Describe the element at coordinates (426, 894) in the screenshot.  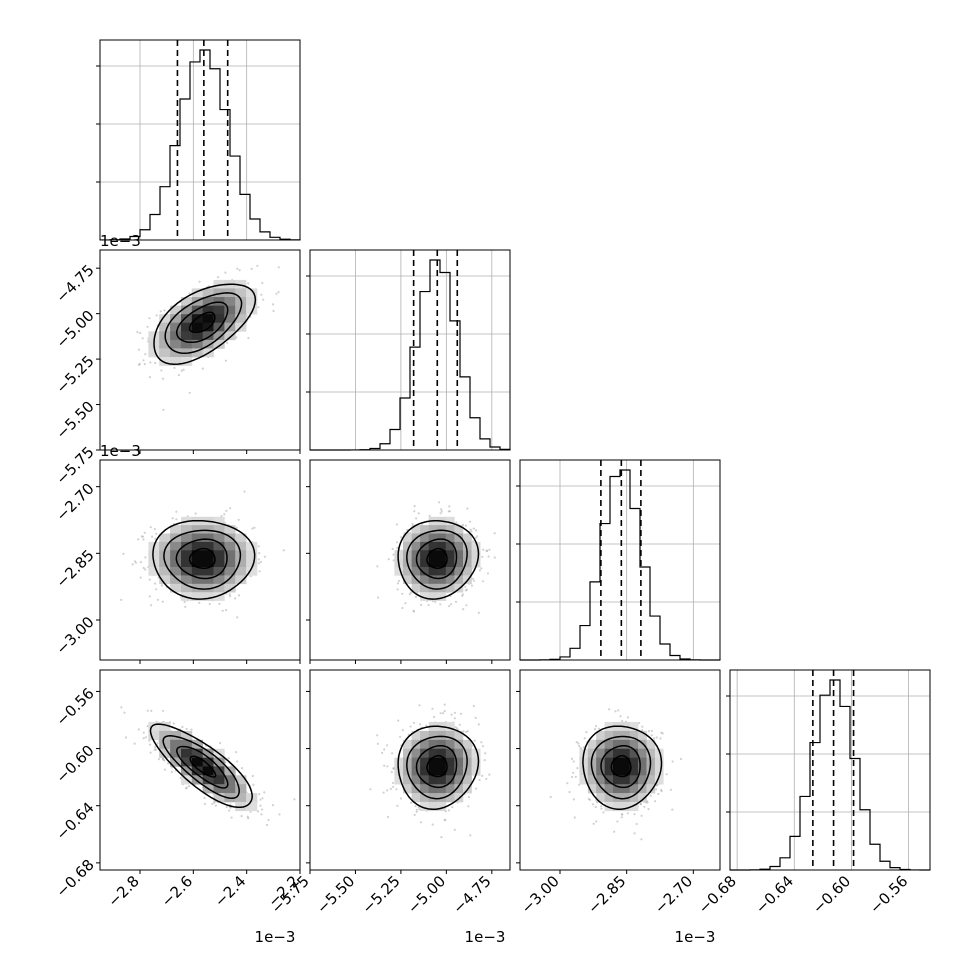
I see `x-tick-label: −5.00` at that location.